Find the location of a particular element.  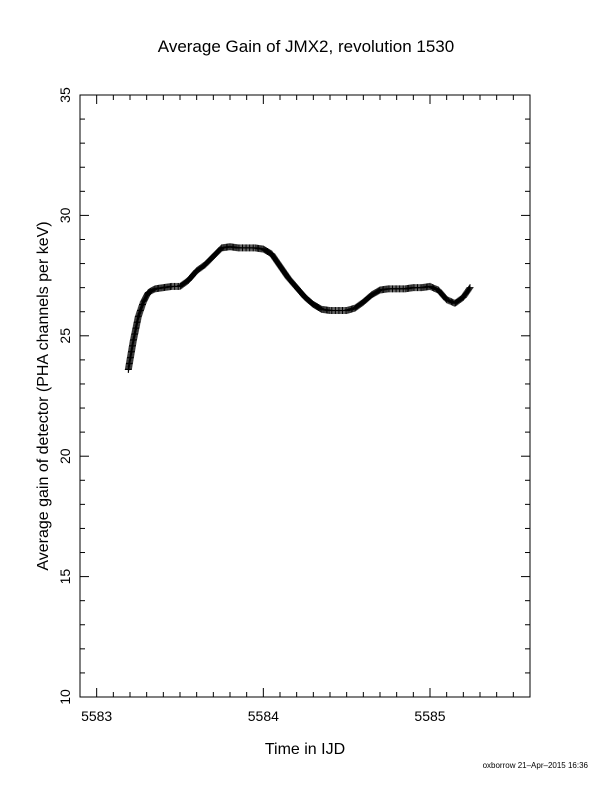

y-tick-label: 15 is located at coordinates (65, 577).